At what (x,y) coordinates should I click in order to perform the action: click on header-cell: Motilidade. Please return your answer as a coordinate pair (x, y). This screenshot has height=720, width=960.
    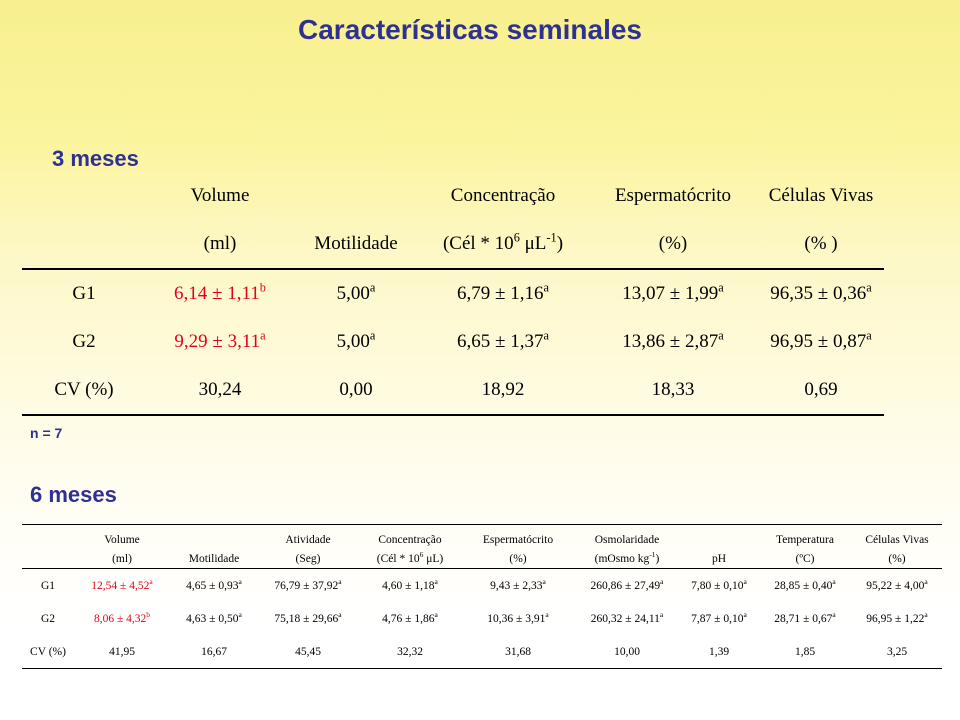
    Looking at the image, I should click on (356, 245).